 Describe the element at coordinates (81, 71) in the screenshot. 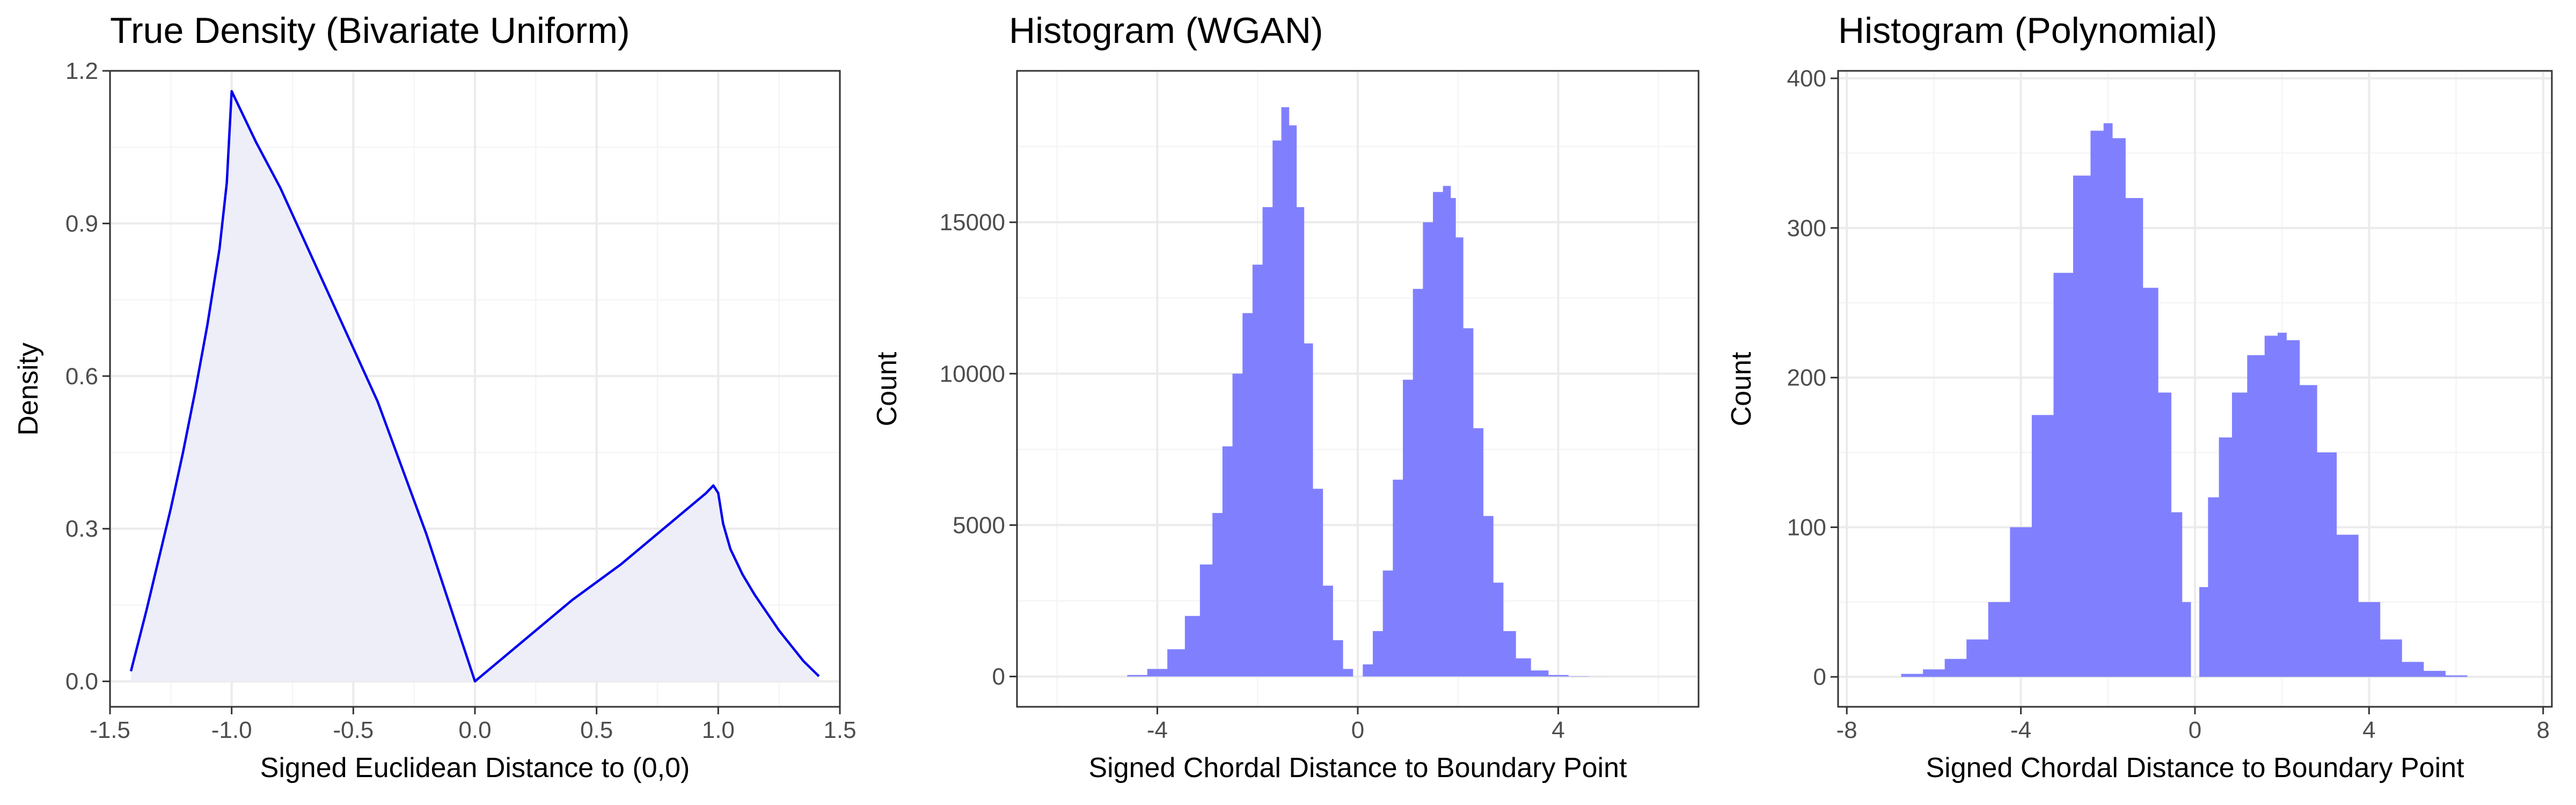

I see `y-tick-label: 1.2` at that location.